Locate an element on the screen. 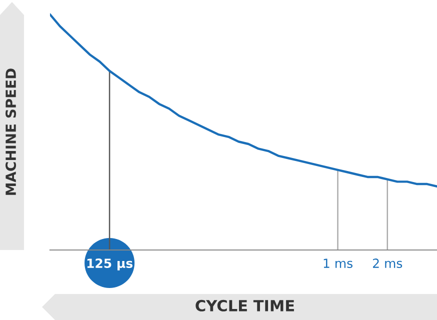  y-axis-title: MACHINE SPEED is located at coordinates (11, 131).